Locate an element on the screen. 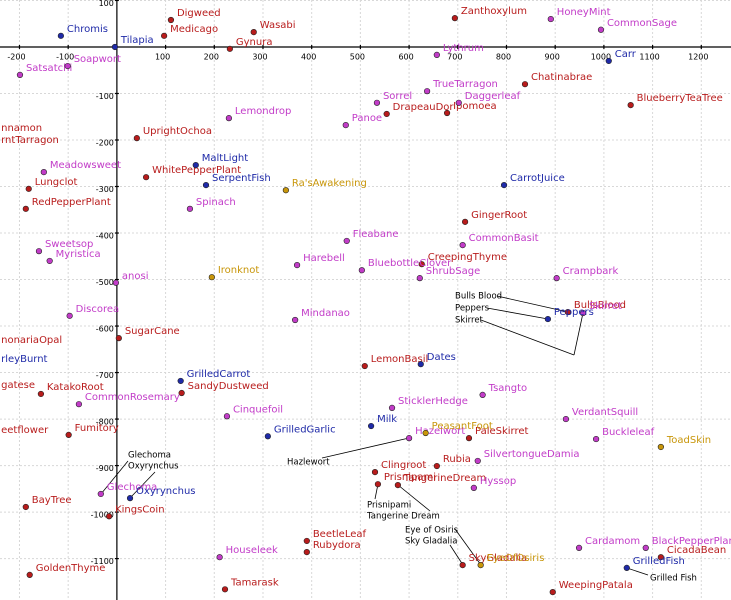 Image resolution: width=731 pixels, height=600 pixels. point-label: ToadSkin is located at coordinates (688, 440).